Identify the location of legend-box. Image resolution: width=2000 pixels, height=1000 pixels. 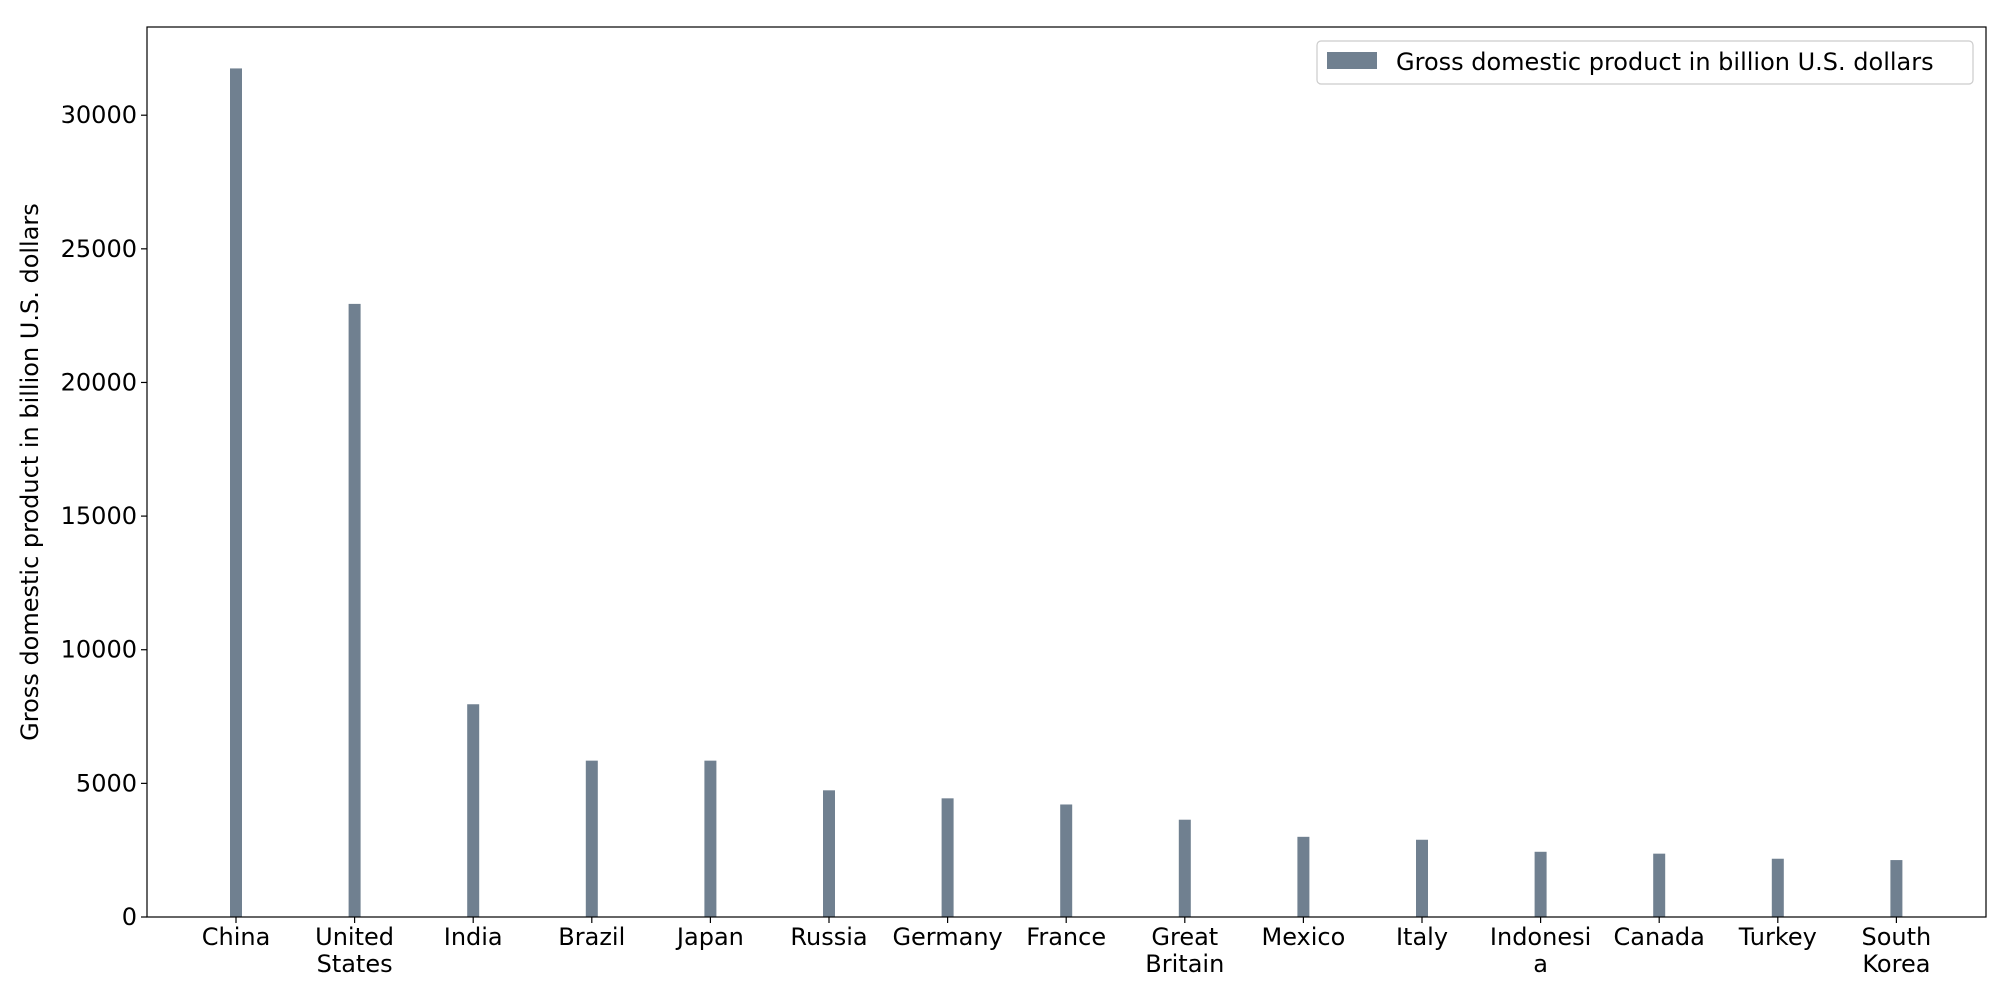
(1645, 62).